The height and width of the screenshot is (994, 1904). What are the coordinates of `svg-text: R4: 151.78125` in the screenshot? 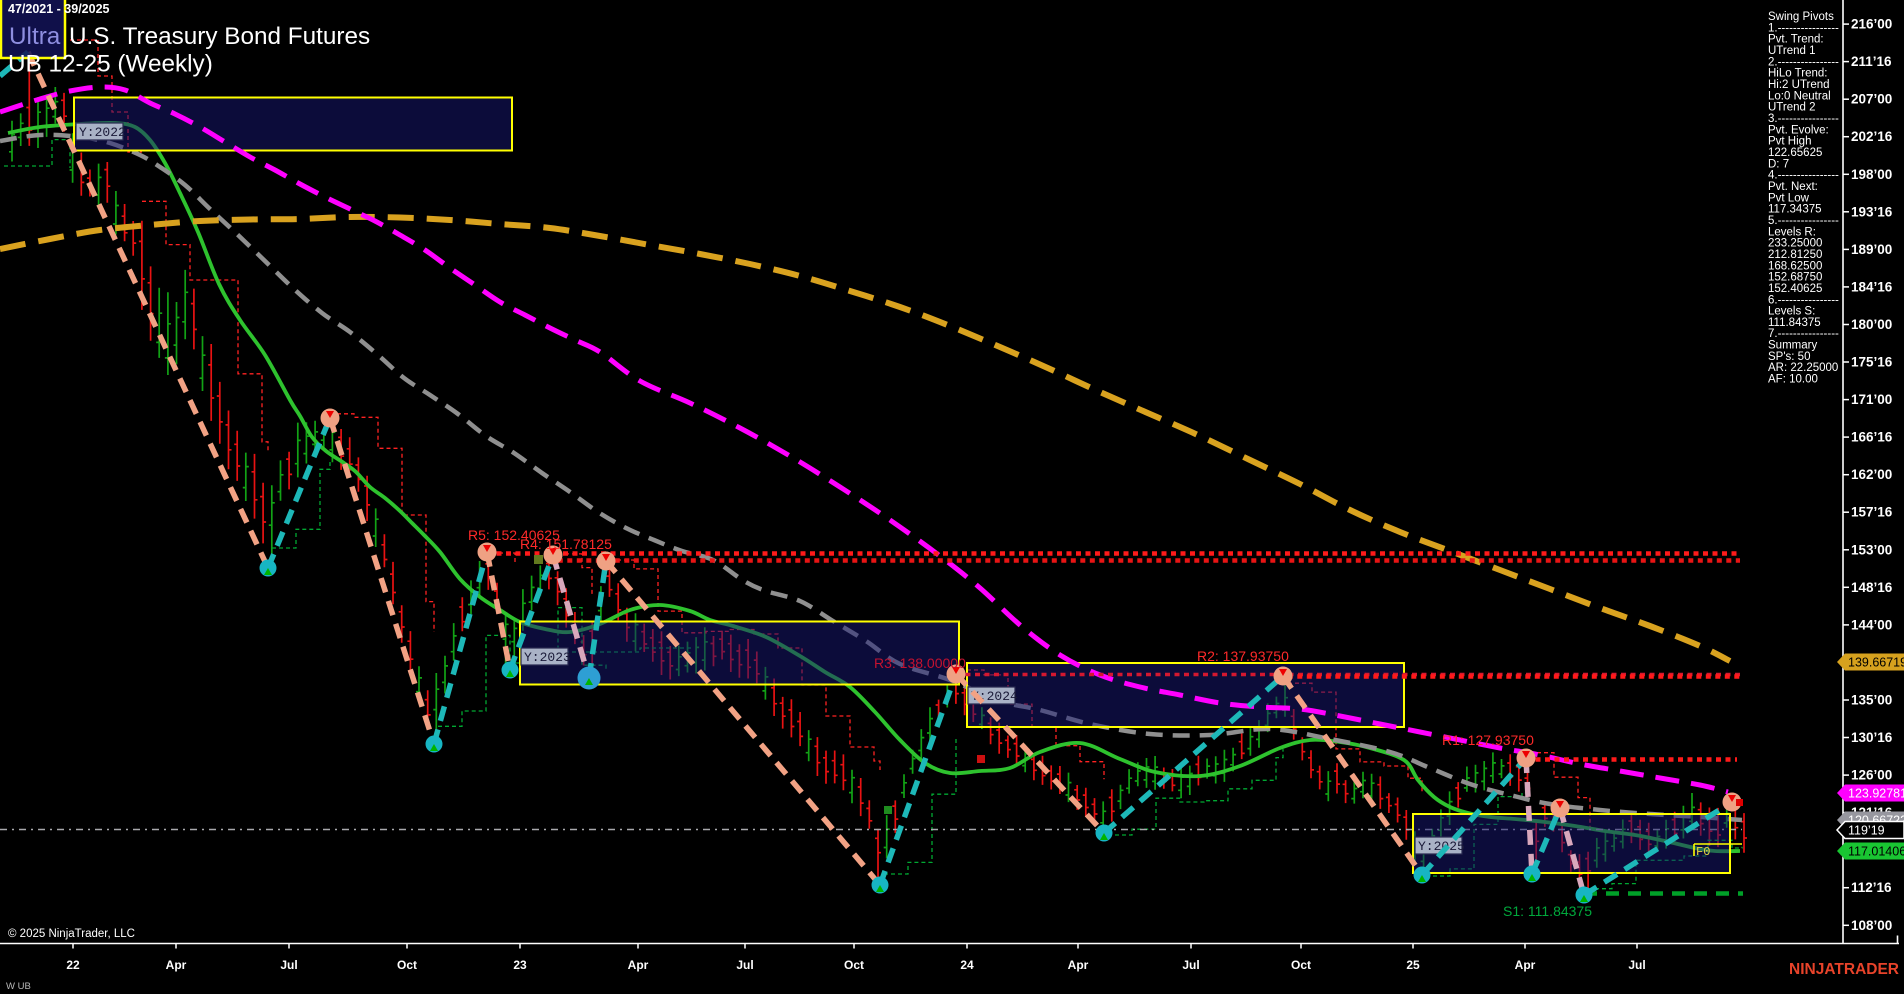 It's located at (566, 544).